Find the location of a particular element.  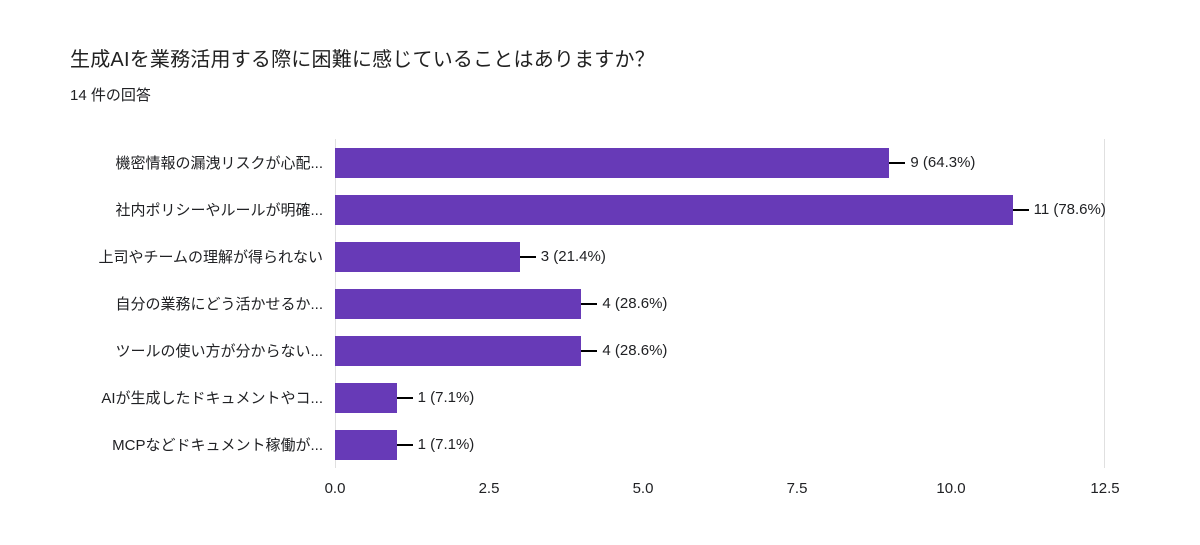

chart-row: 自分の業務にどう活かせるか... 4 (28.6%) is located at coordinates (580, 303).